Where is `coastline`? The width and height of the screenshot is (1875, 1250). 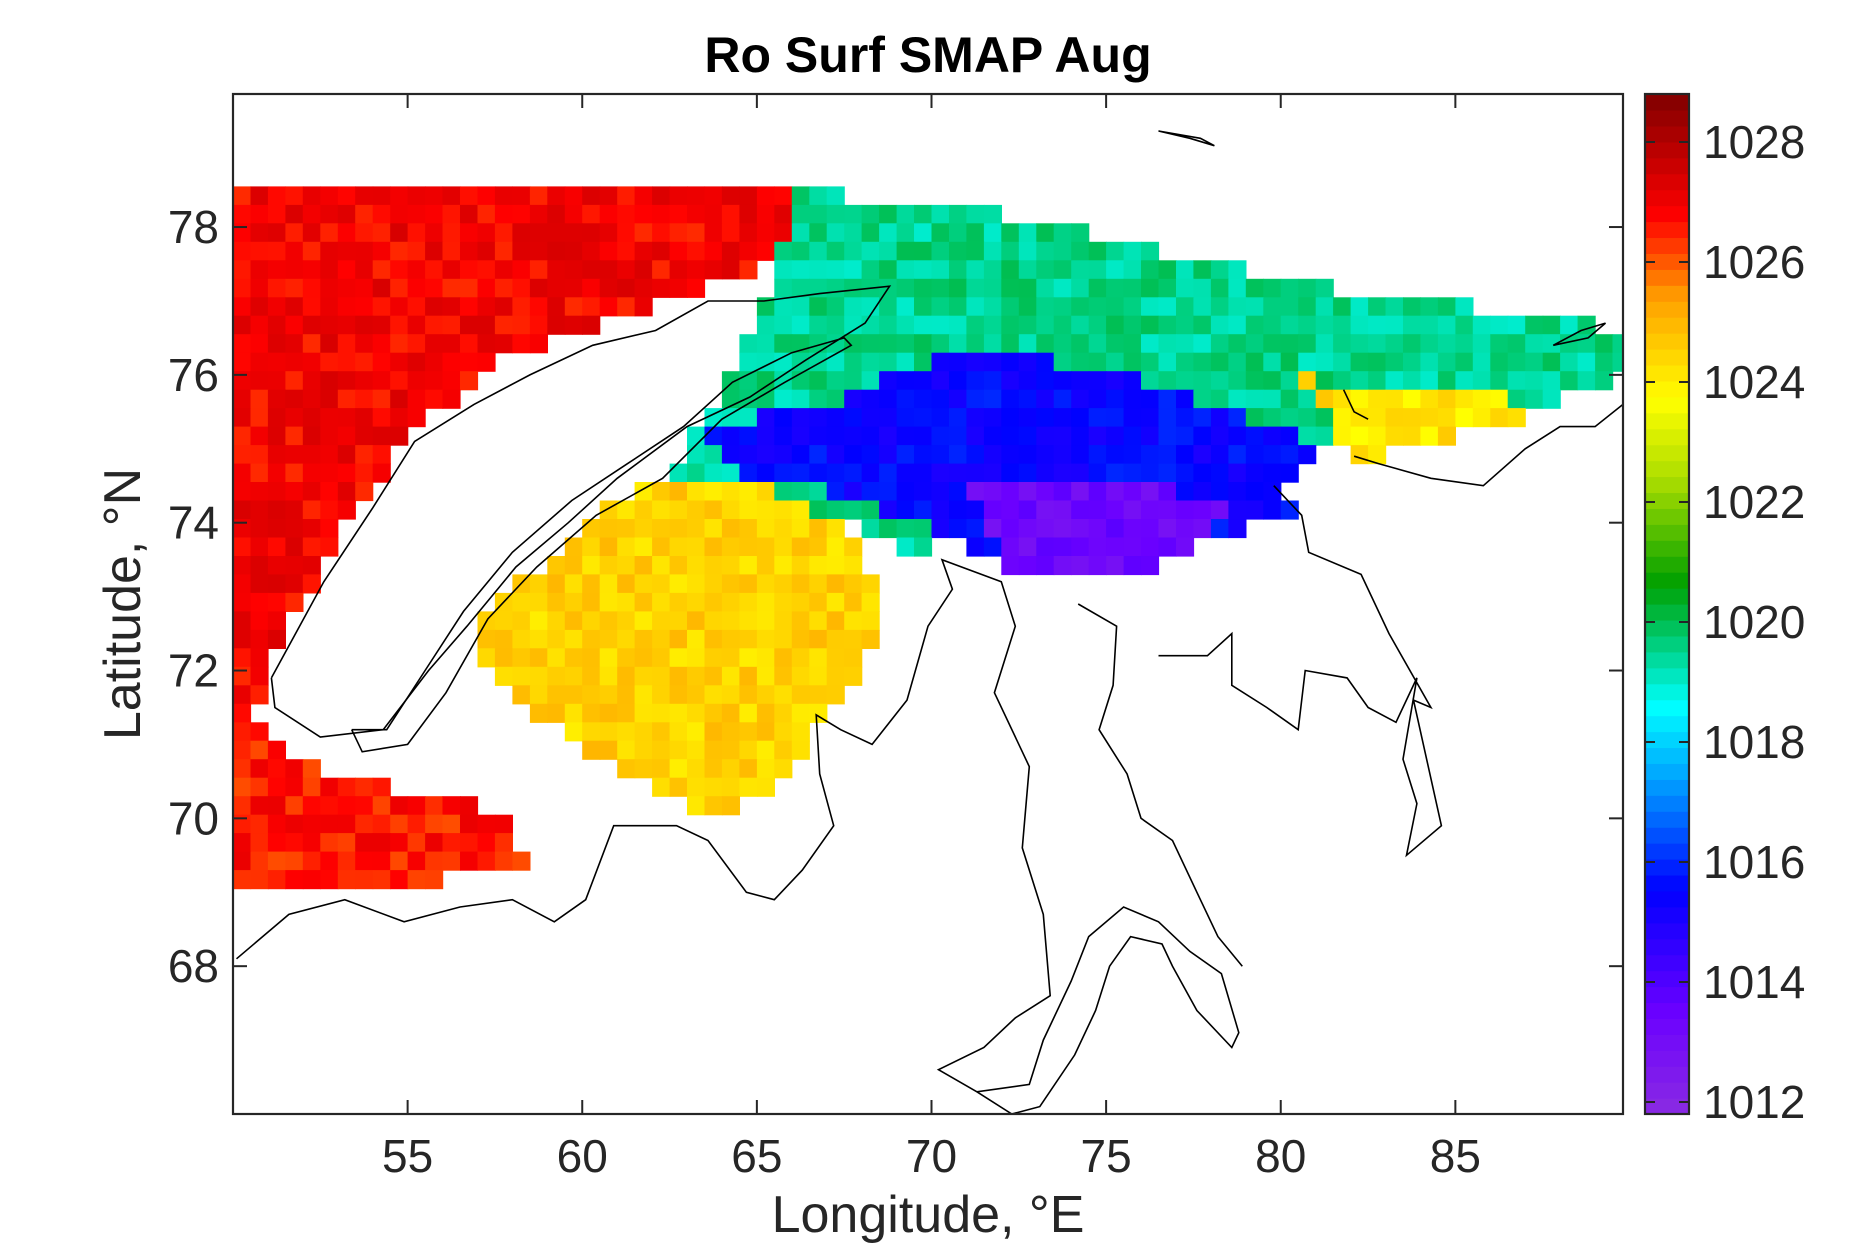 coastline is located at coordinates (601, 544).